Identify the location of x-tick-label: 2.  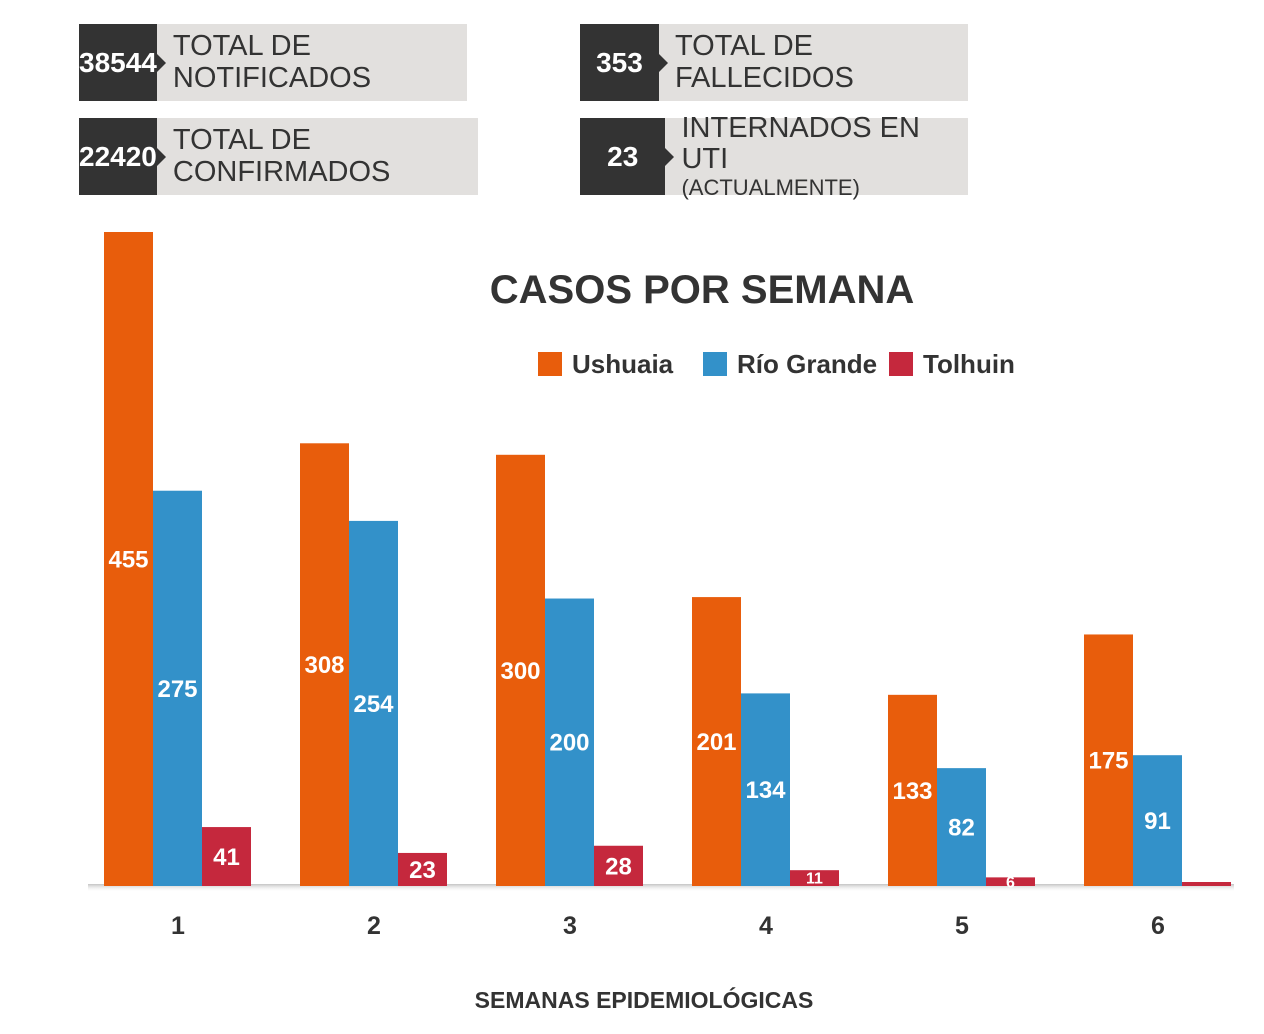
(374, 926).